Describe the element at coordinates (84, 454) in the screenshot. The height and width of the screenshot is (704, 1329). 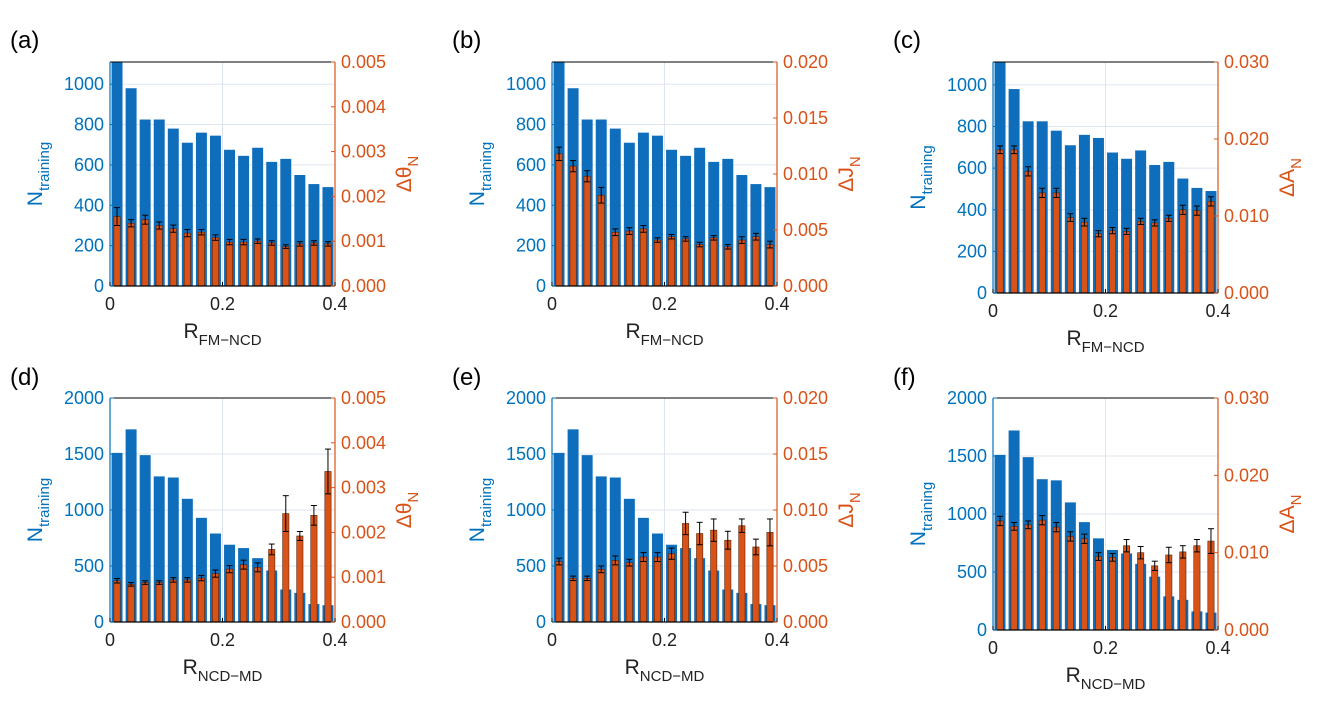
I see `y-left-tick-label: 1500` at that location.